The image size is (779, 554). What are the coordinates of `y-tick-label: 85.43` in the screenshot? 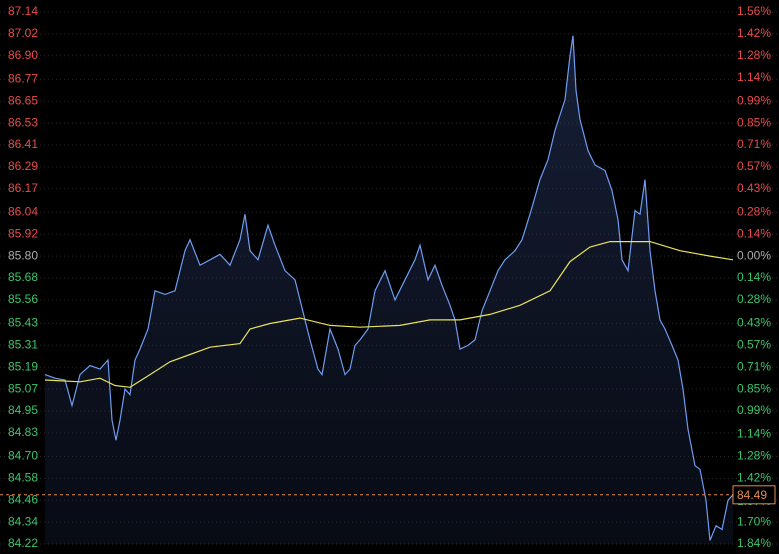 It's located at (23, 323).